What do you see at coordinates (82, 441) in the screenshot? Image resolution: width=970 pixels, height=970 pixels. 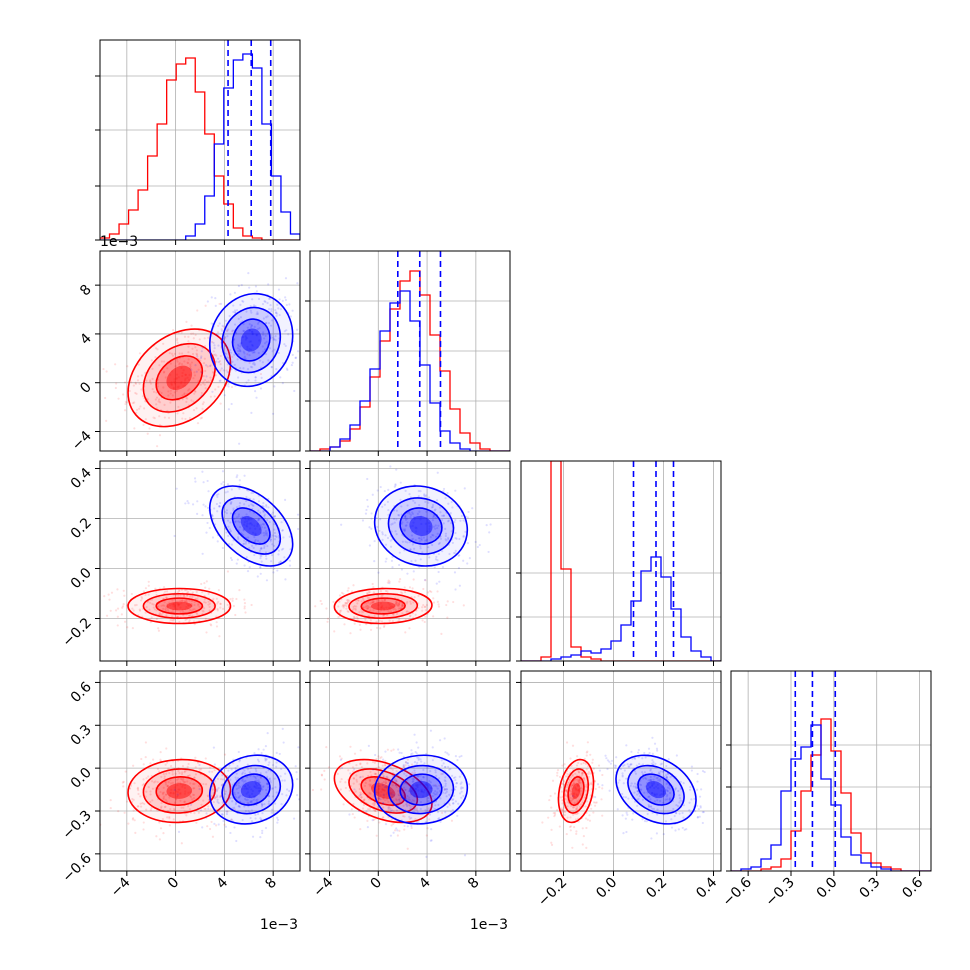 I see `y-tick-label: −4` at bounding box center [82, 441].